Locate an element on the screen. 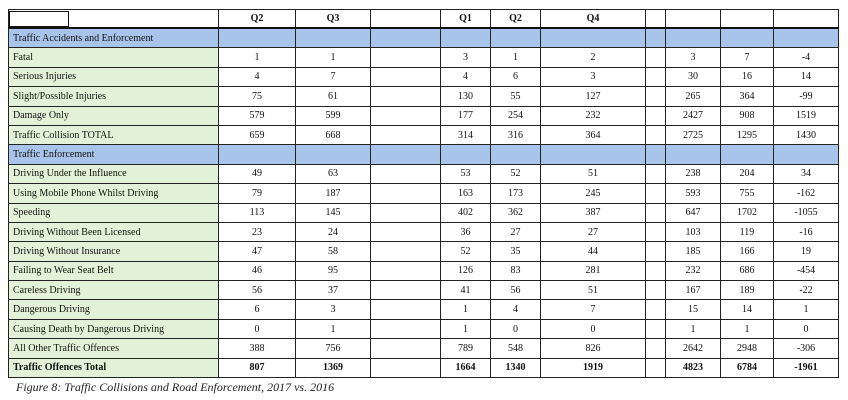  value-cell: 686 is located at coordinates (747, 271).